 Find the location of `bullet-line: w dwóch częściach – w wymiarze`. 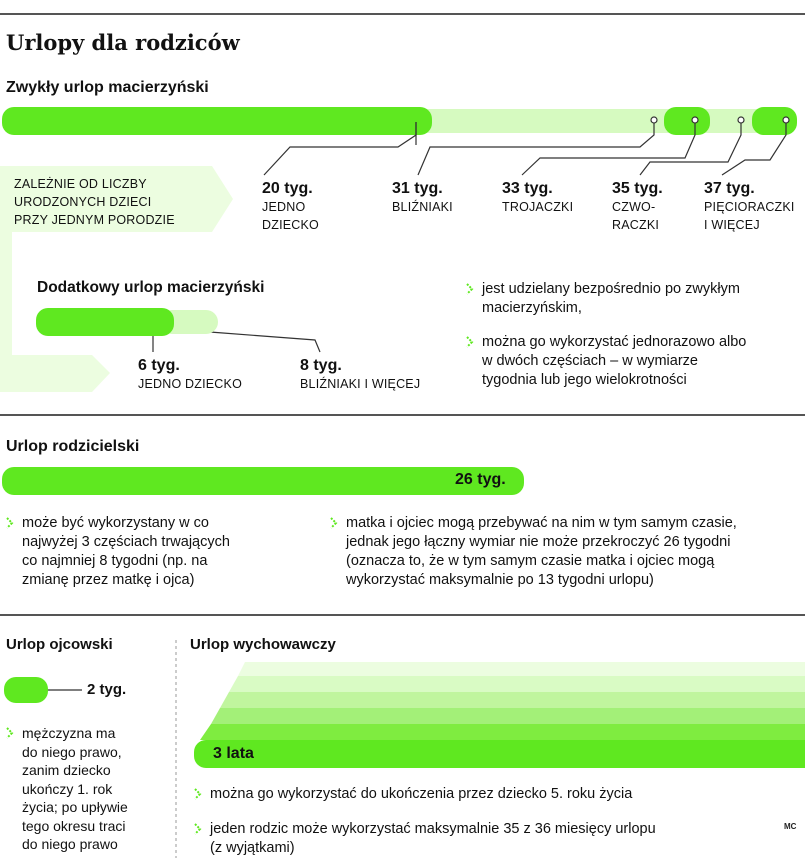

bullet-line: w dwóch częściach – w wymiarze is located at coordinates (590, 361).